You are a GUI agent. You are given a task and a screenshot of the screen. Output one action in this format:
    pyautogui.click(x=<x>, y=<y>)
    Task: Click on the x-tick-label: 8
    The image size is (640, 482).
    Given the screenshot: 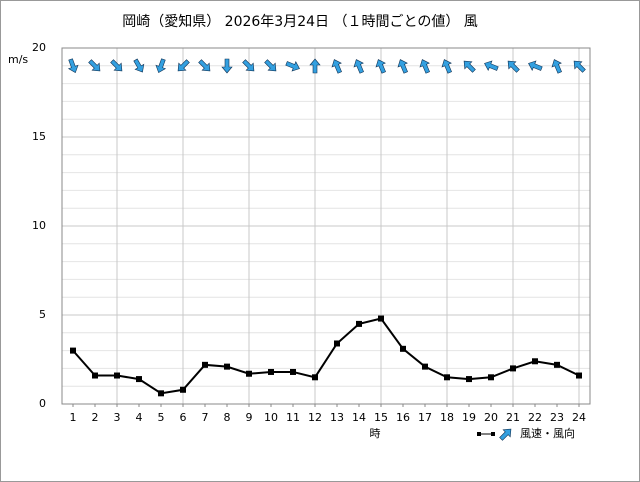 What is the action you would take?
    pyautogui.click(x=227, y=417)
    